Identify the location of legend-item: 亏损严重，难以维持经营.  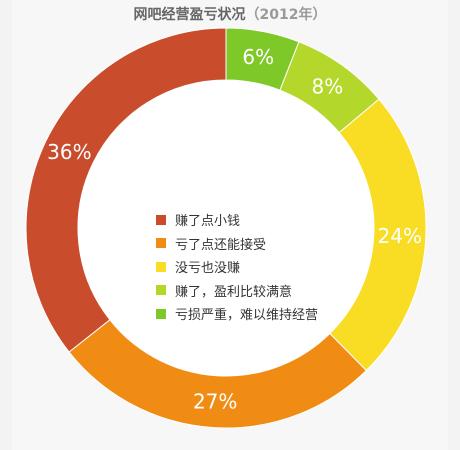
(237, 314).